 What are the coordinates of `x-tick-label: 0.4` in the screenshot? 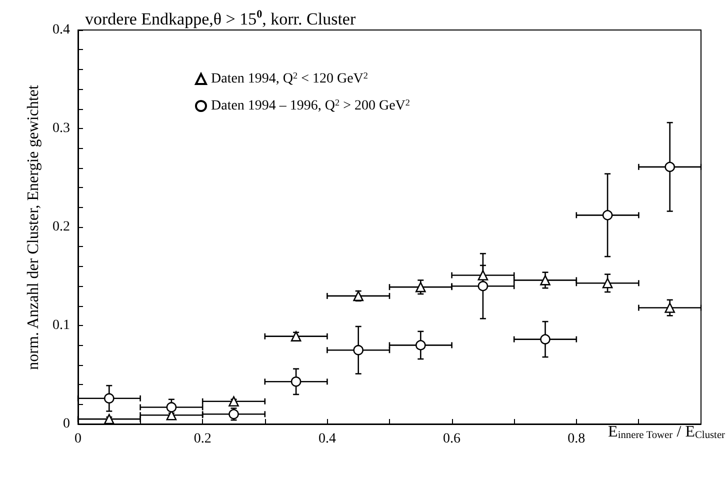 It's located at (327, 439).